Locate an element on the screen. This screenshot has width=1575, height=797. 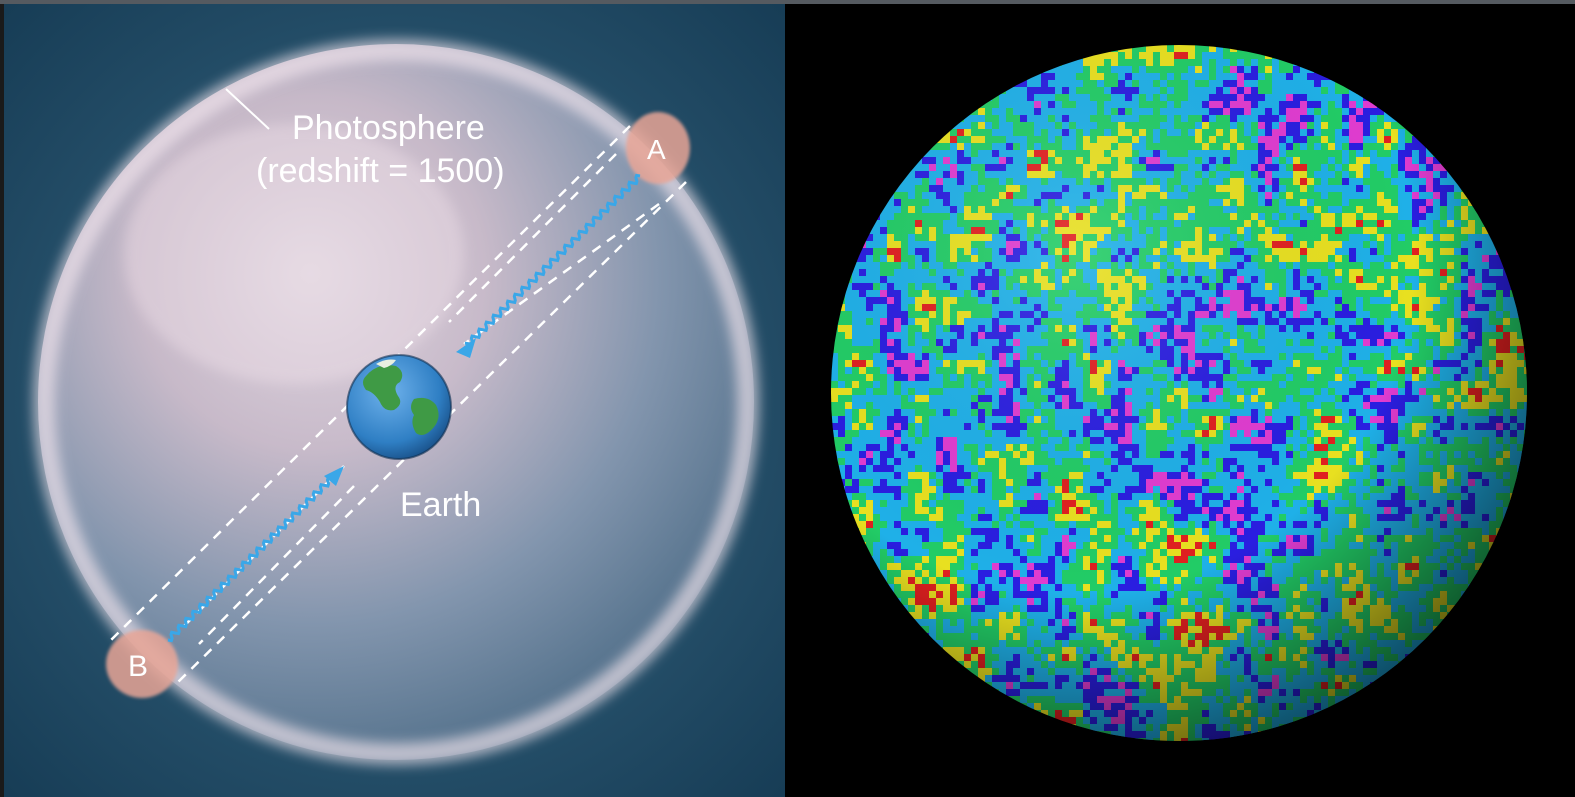
arrow-head-b is located at coordinates (334, 476).